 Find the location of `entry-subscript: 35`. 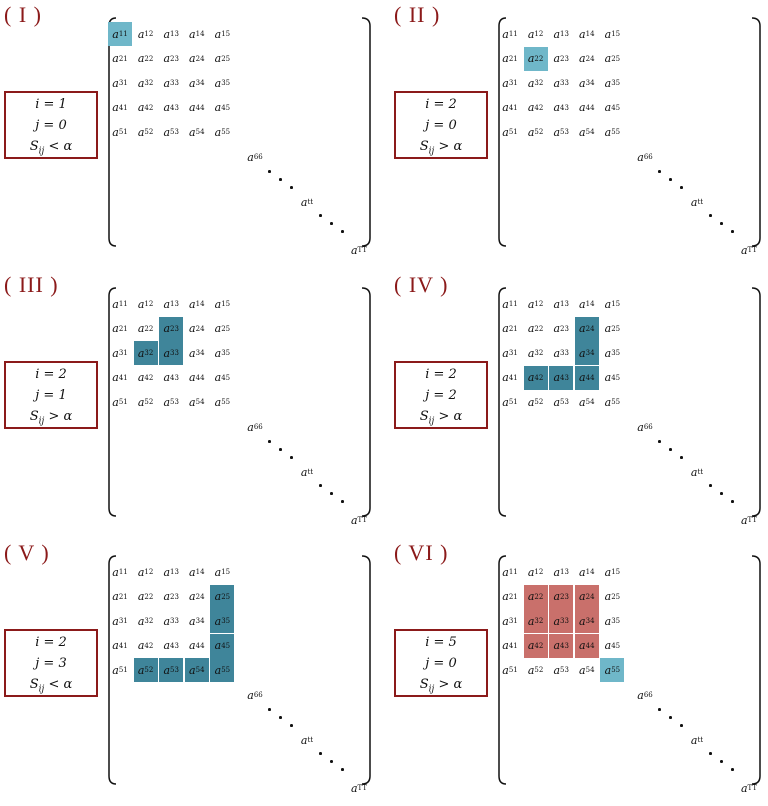

entry-subscript: 35 is located at coordinates (226, 83).